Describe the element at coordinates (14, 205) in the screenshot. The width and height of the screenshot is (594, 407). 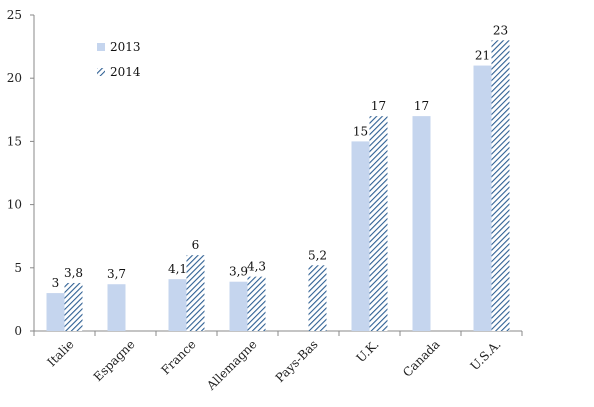
I see `y-tick-label: 10` at that location.